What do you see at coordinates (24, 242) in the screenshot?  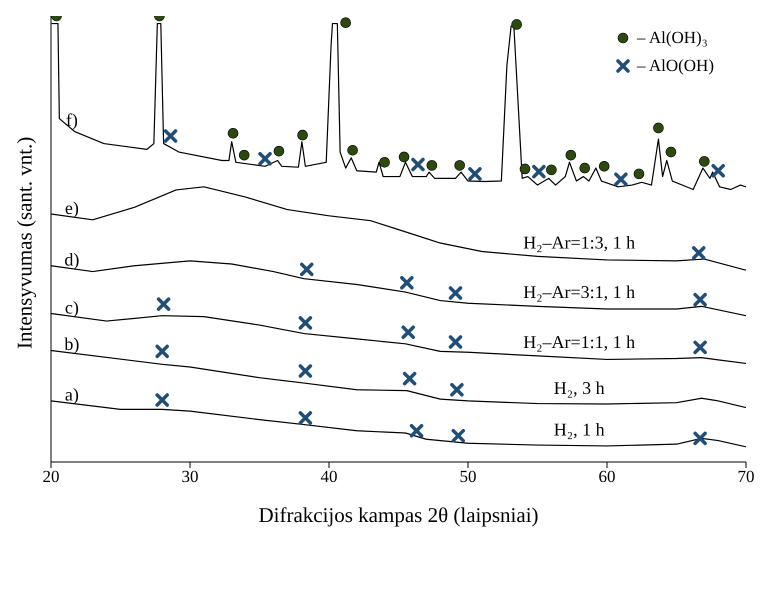 I see `y-axis-title: Intensyvumas (sant. vnt.)` at bounding box center [24, 242].